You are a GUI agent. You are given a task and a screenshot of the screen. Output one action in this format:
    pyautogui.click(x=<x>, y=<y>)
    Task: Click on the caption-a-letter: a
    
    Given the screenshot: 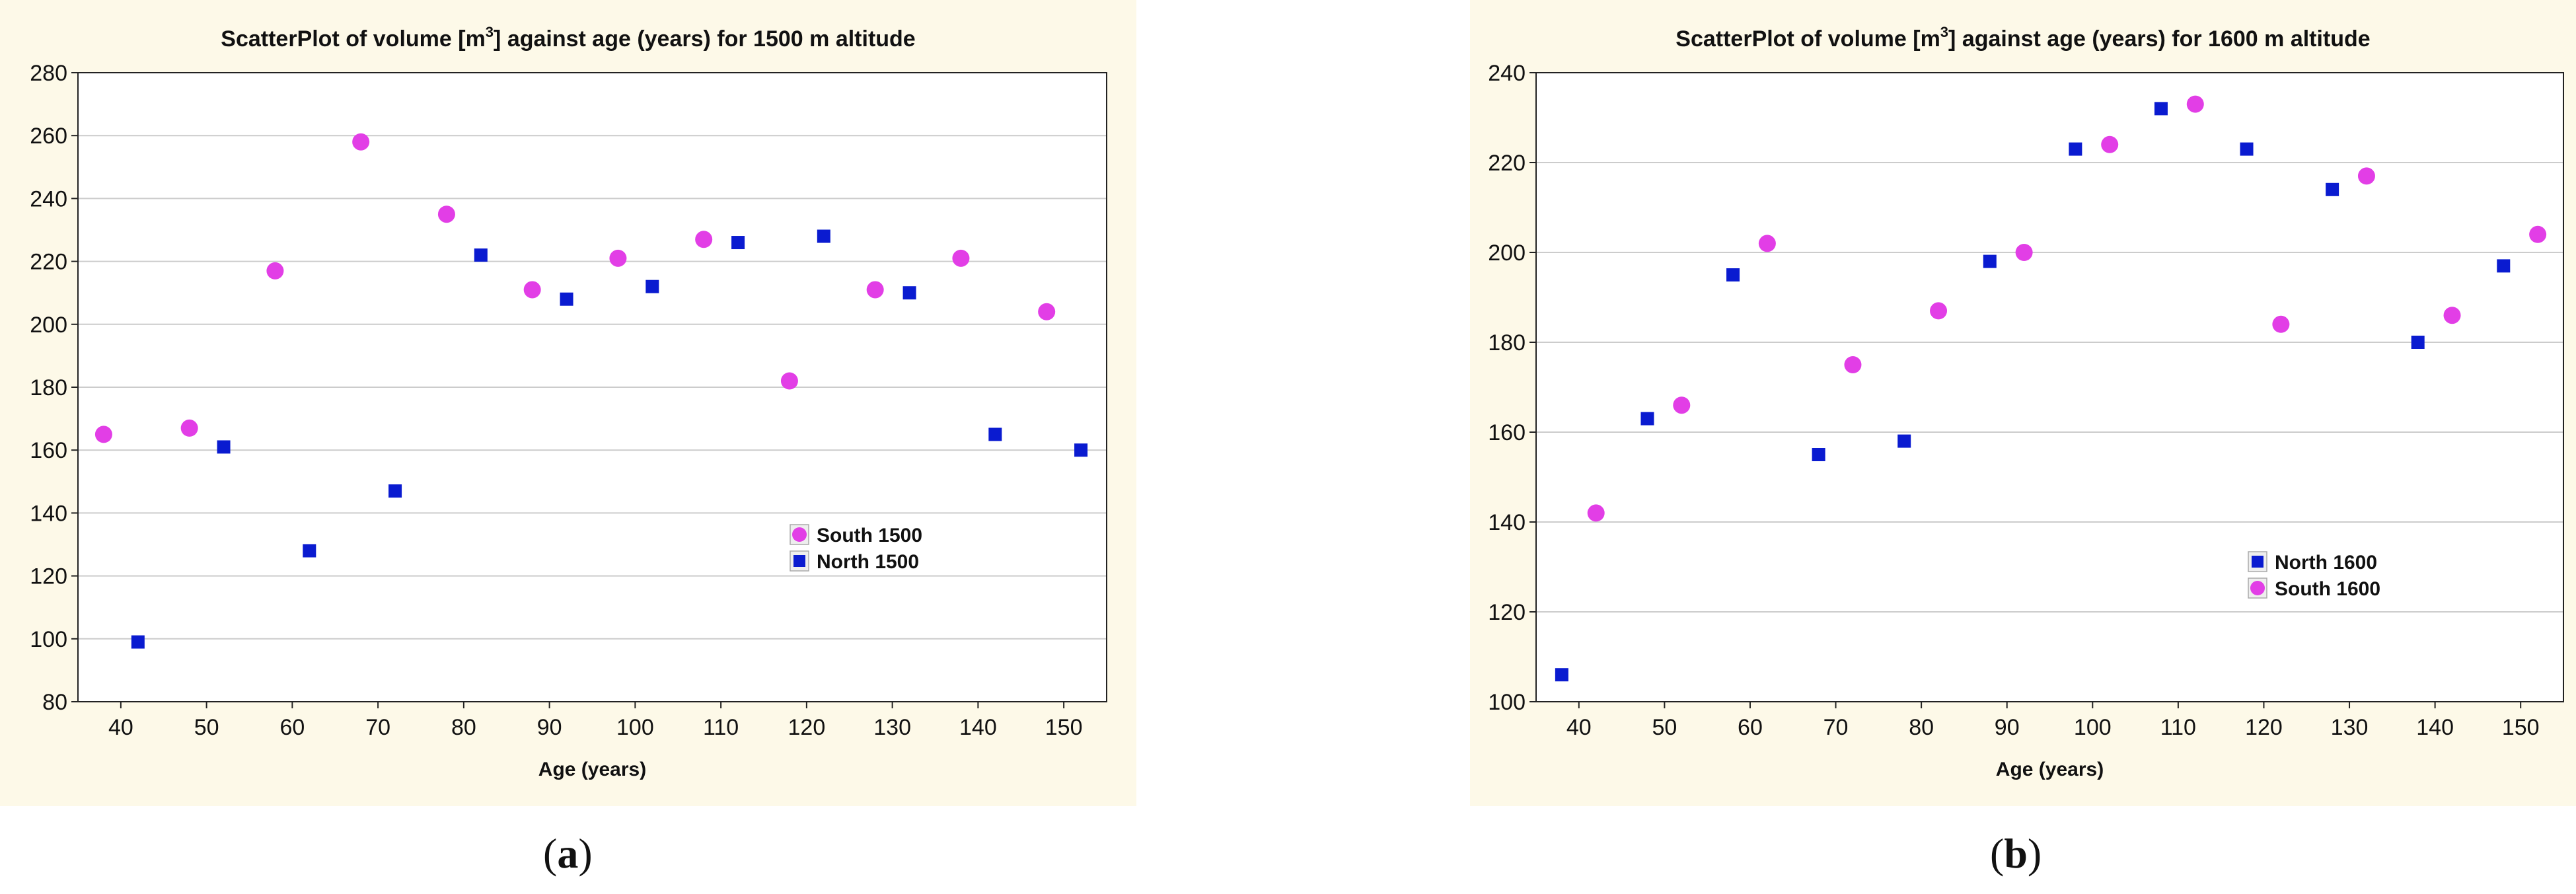 What is the action you would take?
    pyautogui.click(x=568, y=853)
    